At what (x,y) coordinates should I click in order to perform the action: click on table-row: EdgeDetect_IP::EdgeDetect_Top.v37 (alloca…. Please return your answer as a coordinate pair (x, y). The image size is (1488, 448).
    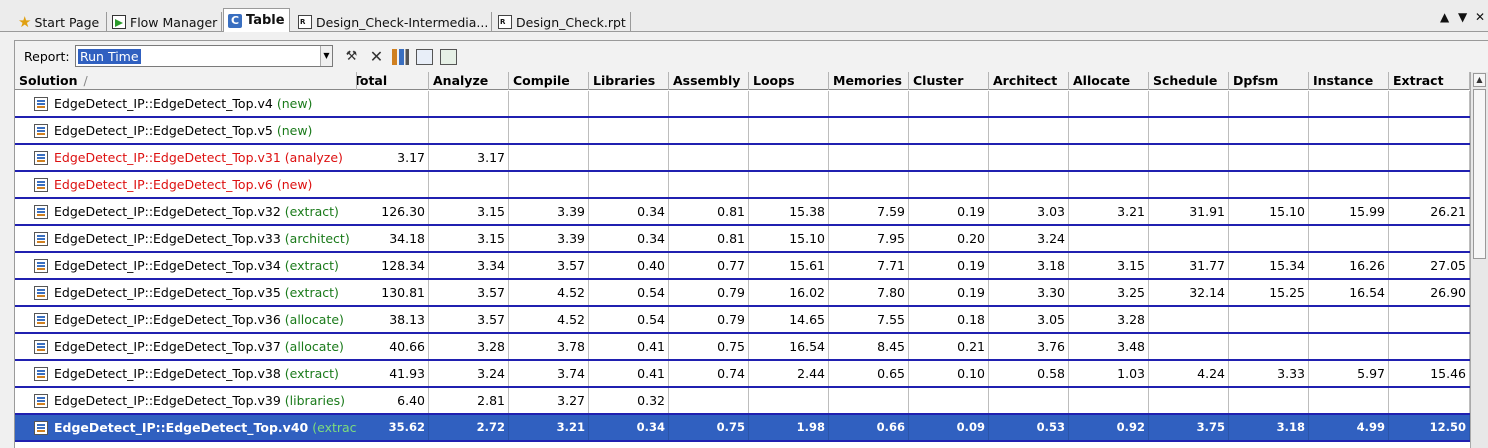
    Looking at the image, I should click on (742, 347).